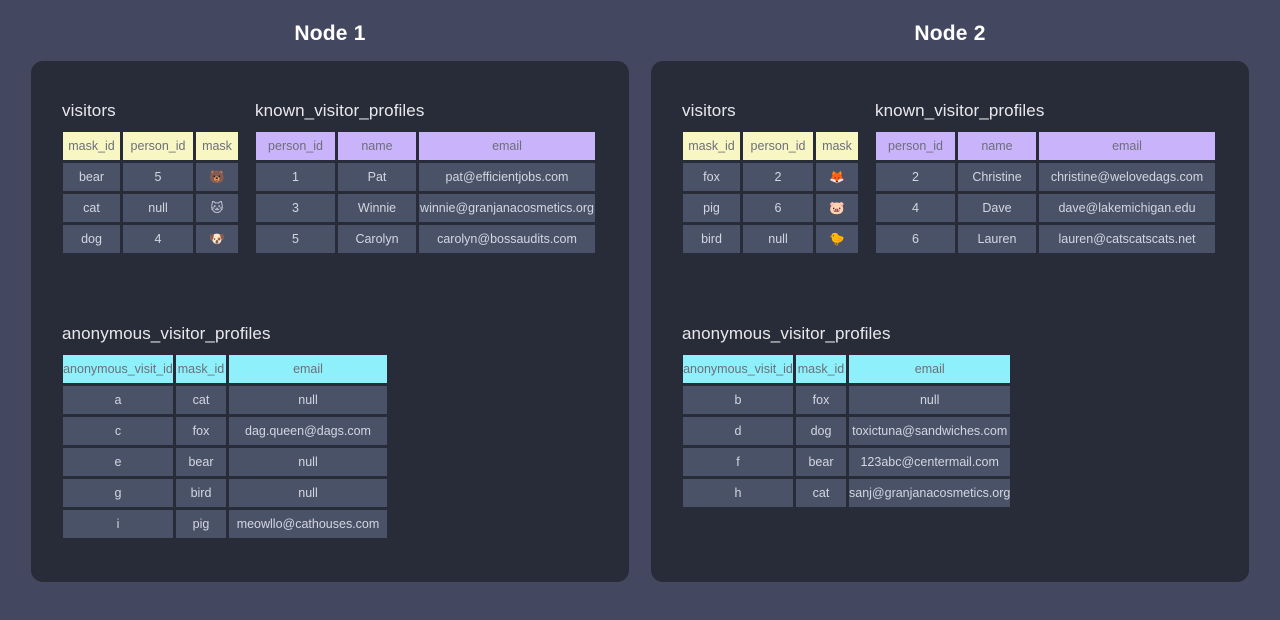 Image resolution: width=1280 pixels, height=620 pixels. I want to click on table-header-row: mask_id person_id mask, so click(150, 146).